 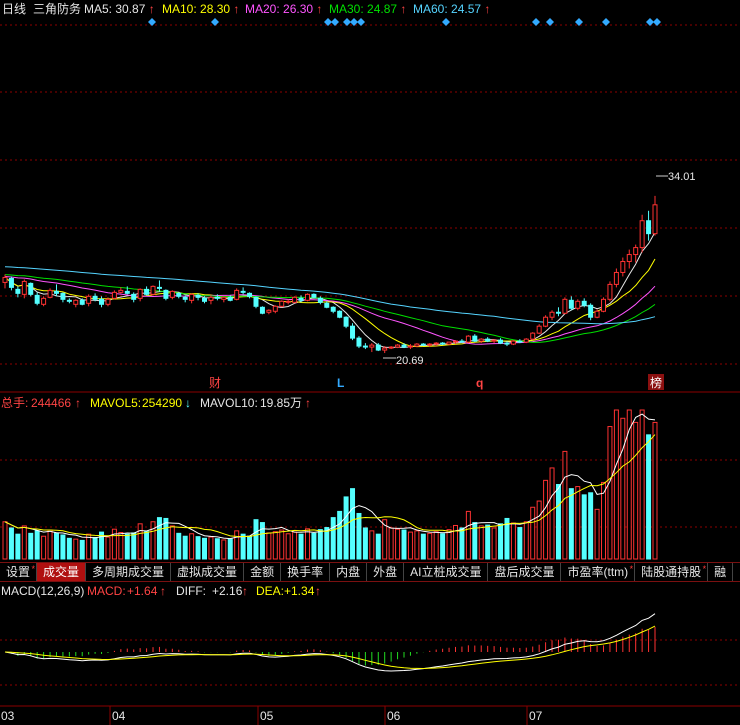 I want to click on tab-4: 金额, so click(x=263, y=572).